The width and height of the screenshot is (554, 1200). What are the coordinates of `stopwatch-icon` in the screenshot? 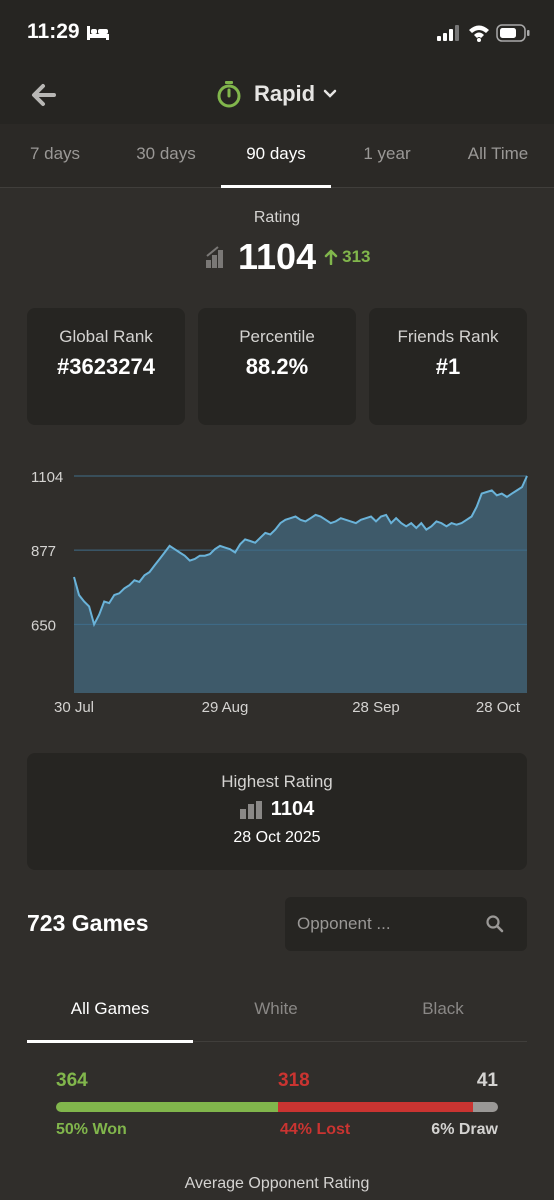 It's located at (229, 94).